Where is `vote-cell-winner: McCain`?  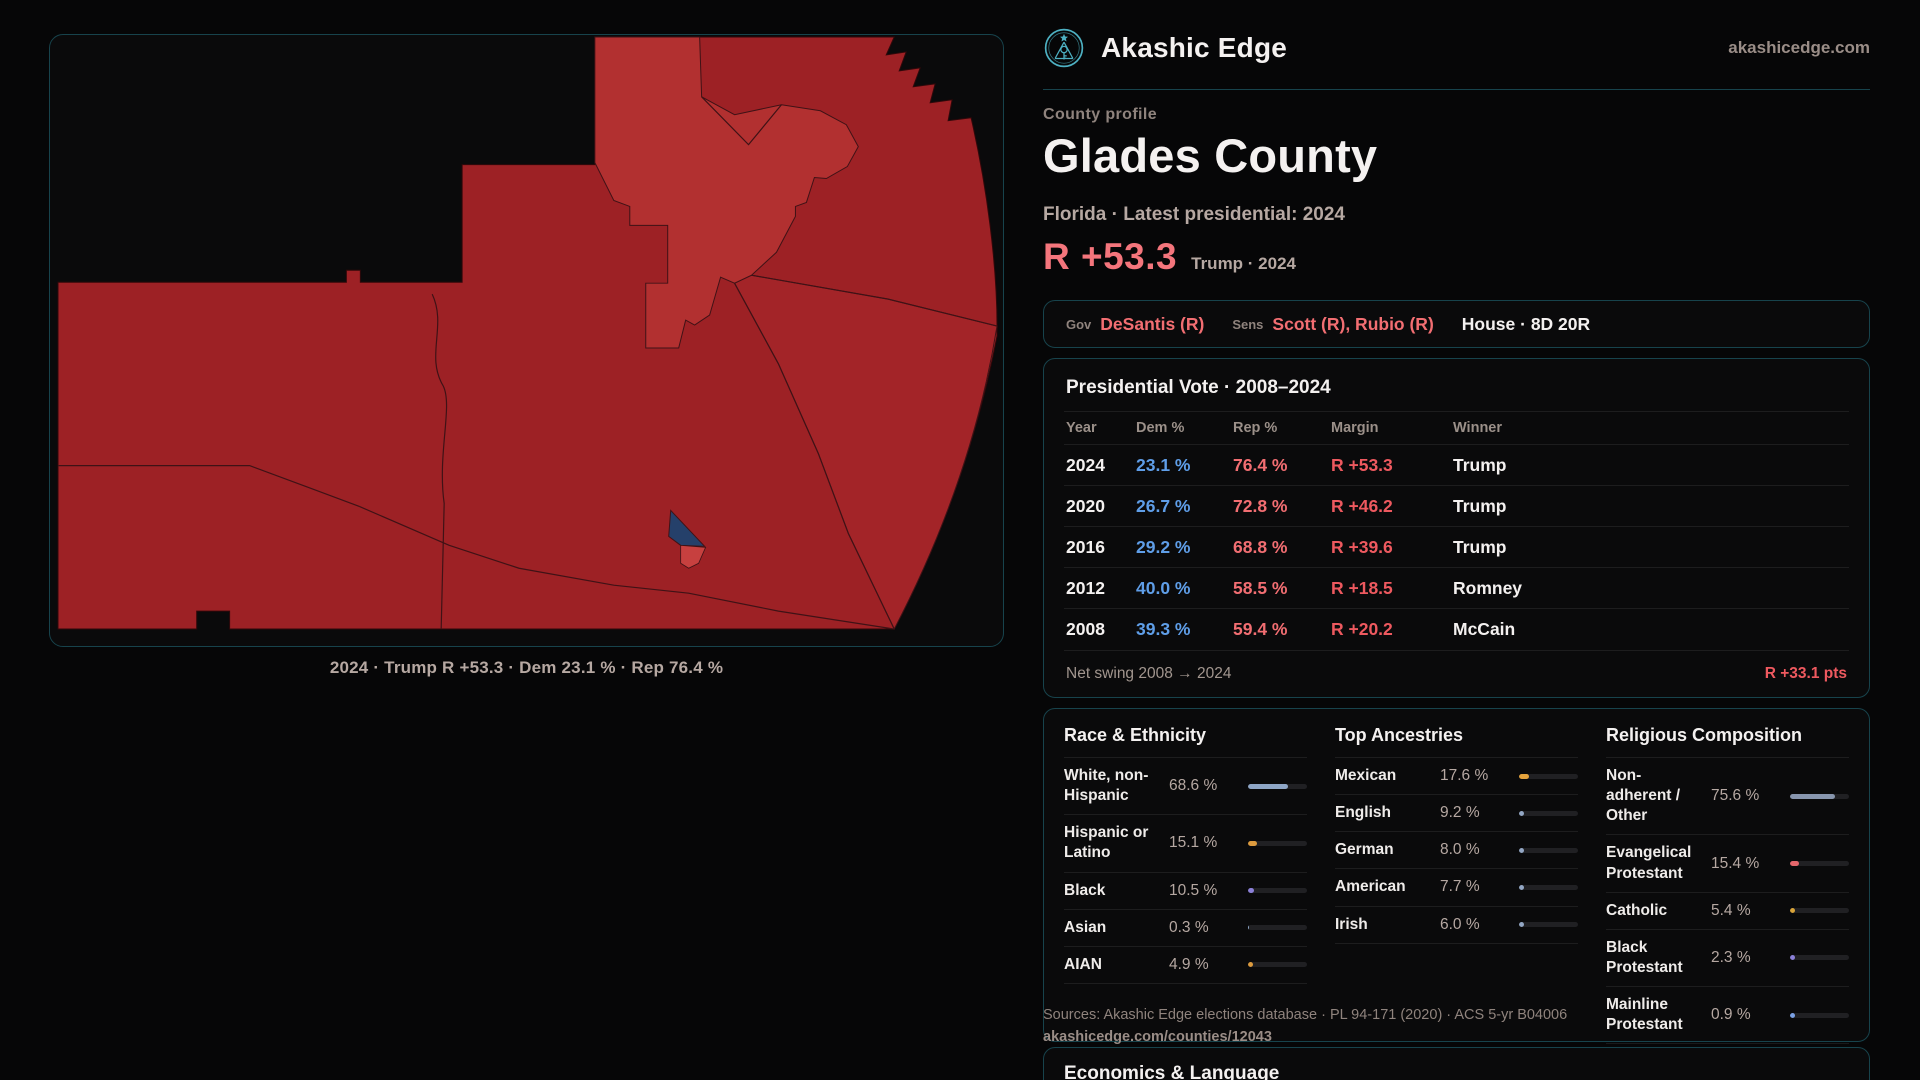 vote-cell-winner: McCain is located at coordinates (1484, 629).